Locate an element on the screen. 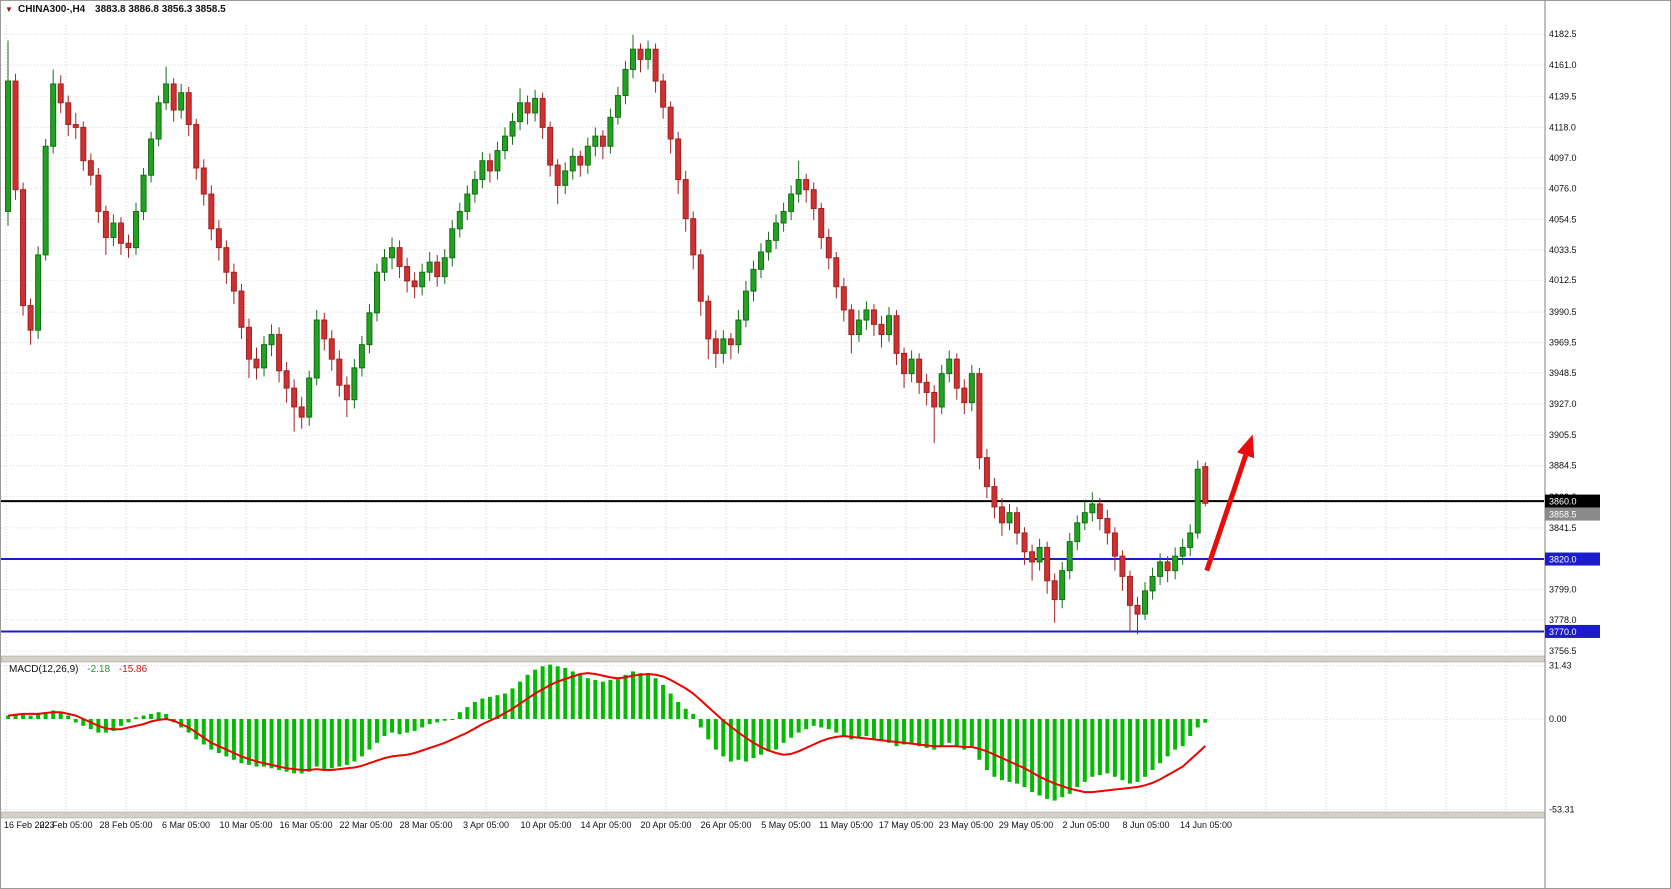  svg-text: 3858.5 is located at coordinates (1563, 515).